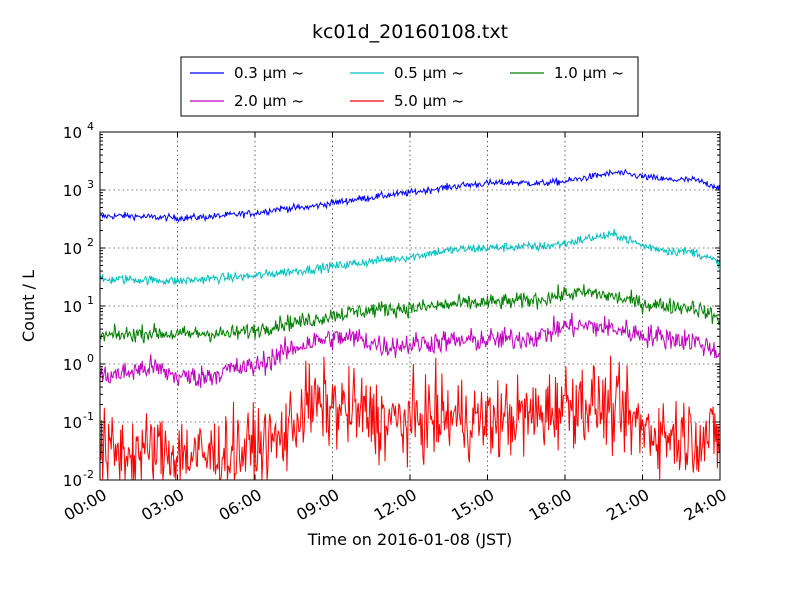  Describe the element at coordinates (162, 505) in the screenshot. I see `x-tick-label: 03:00` at that location.